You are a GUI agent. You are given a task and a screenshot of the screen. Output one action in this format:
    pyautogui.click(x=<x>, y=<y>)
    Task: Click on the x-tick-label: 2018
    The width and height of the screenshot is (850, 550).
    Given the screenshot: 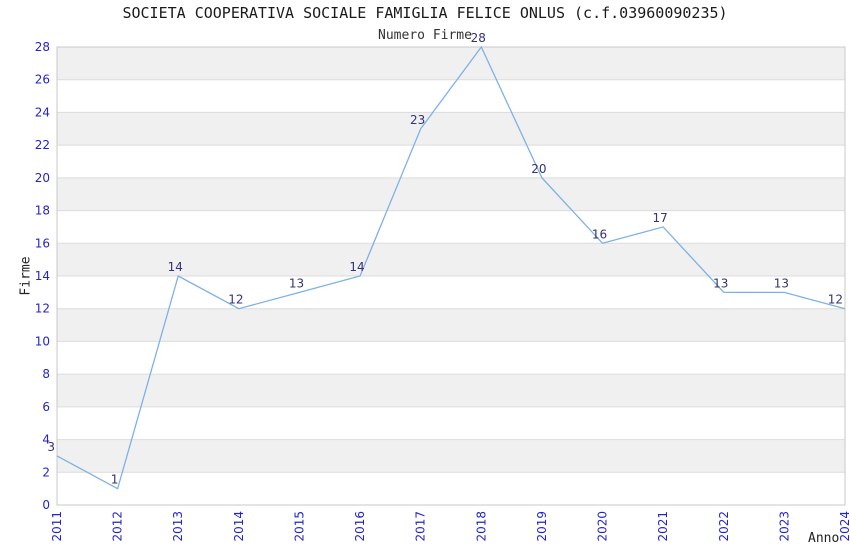 What is the action you would take?
    pyautogui.click(x=481, y=526)
    